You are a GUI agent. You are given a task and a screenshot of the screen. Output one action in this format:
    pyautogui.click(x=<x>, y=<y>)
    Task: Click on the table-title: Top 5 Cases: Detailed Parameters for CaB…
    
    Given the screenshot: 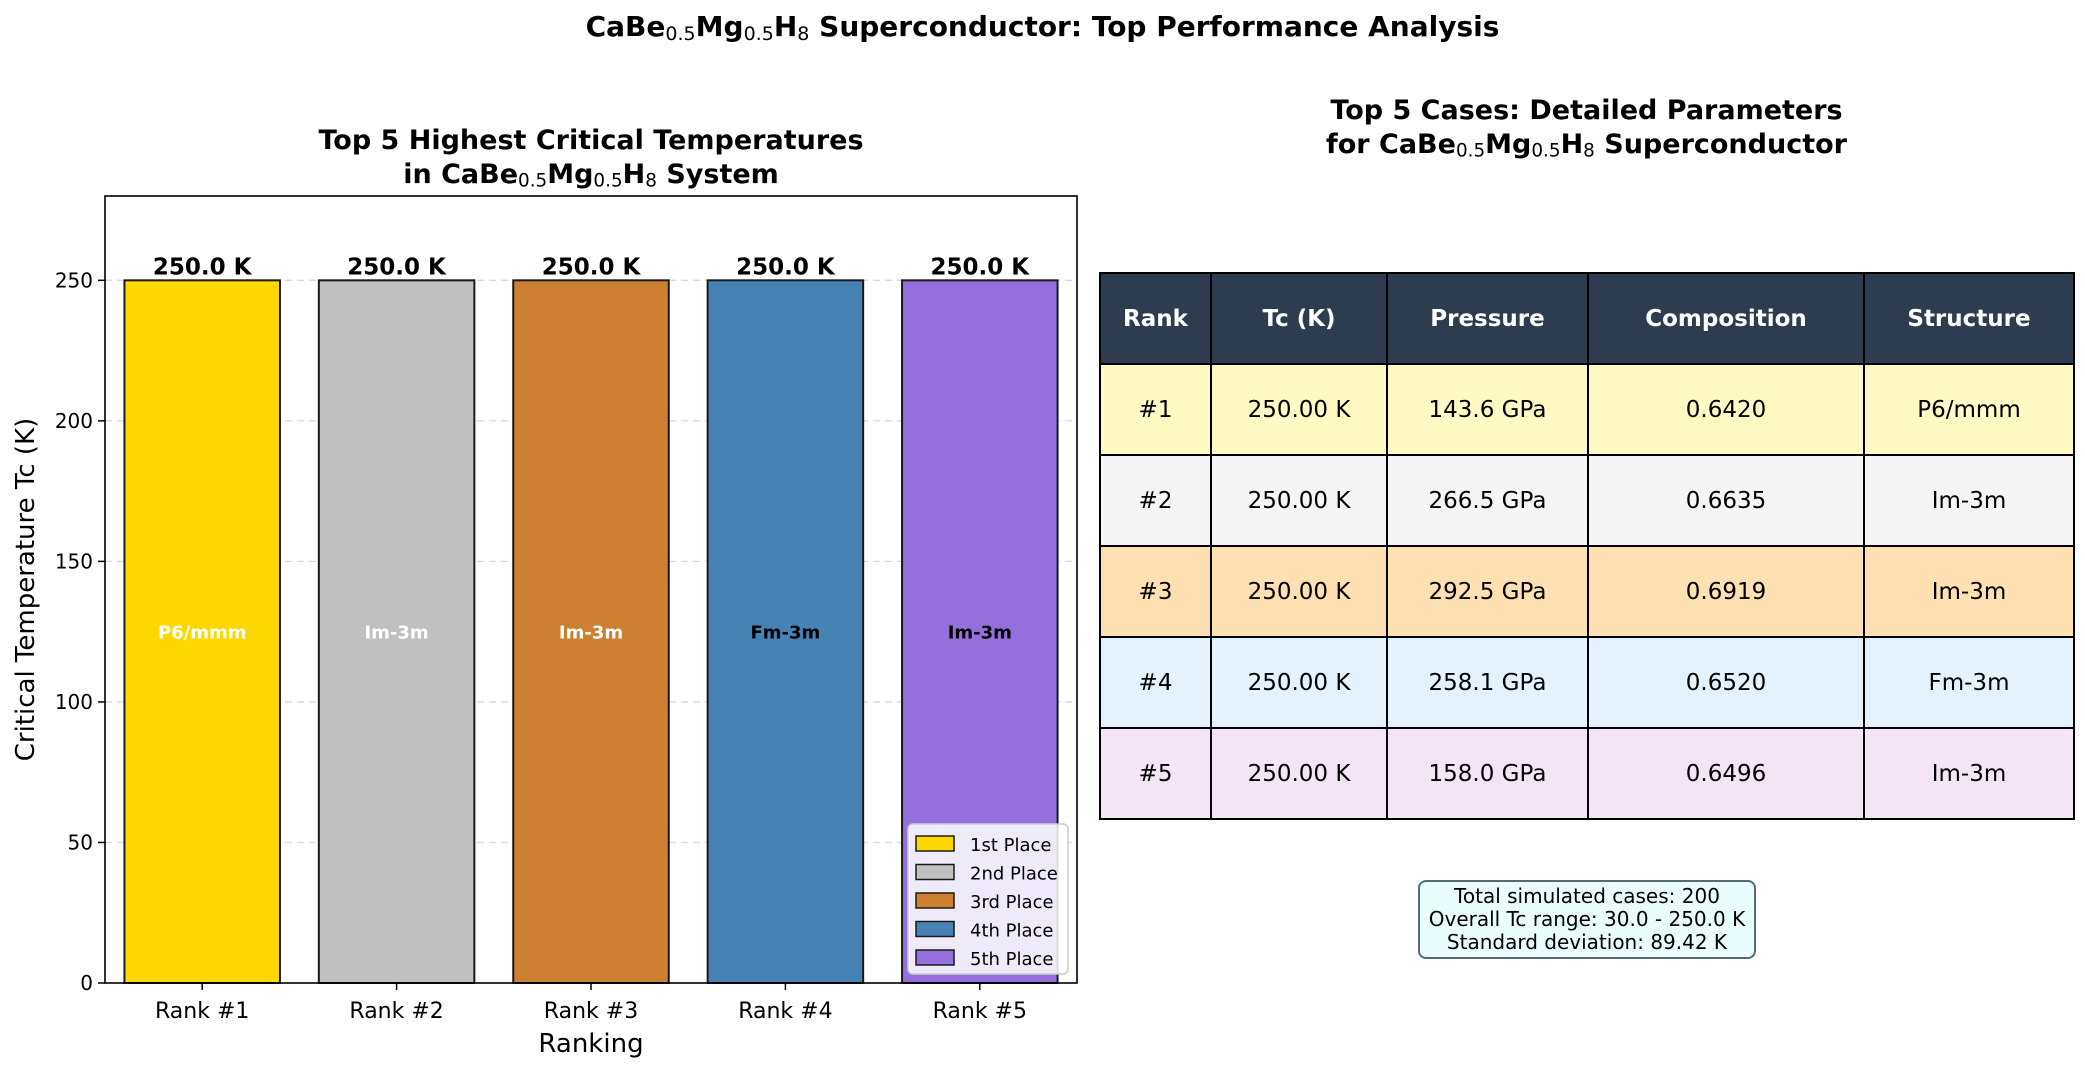 What is the action you would take?
    pyautogui.click(x=1586, y=128)
    